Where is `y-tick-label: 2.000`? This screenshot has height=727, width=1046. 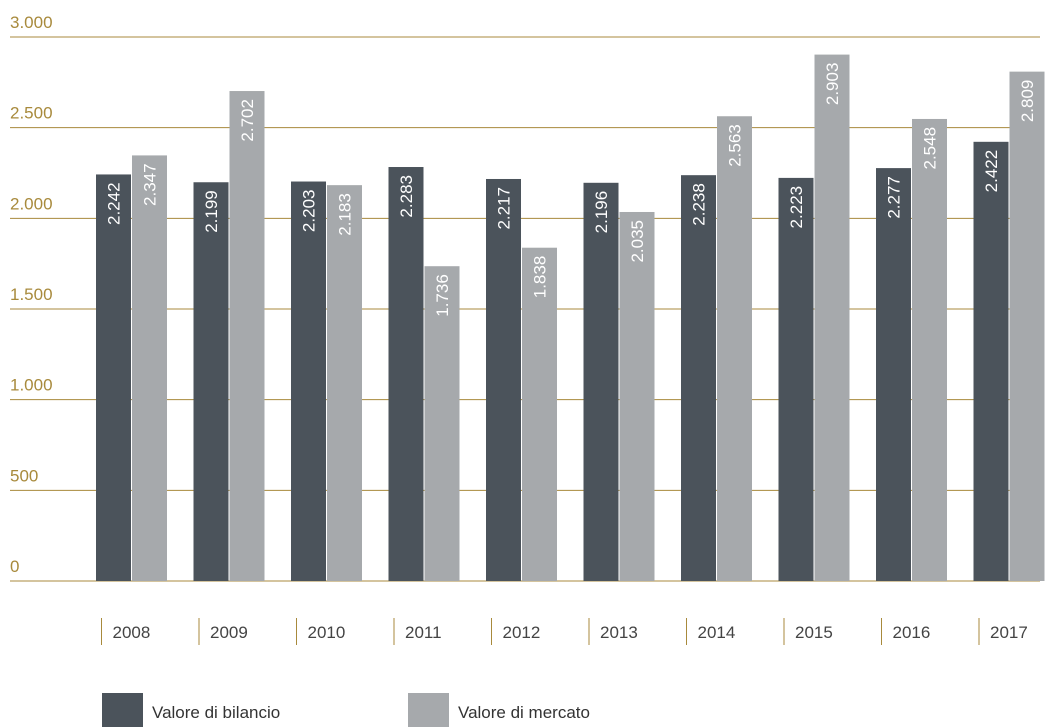
y-tick-label: 2.000 is located at coordinates (31, 203).